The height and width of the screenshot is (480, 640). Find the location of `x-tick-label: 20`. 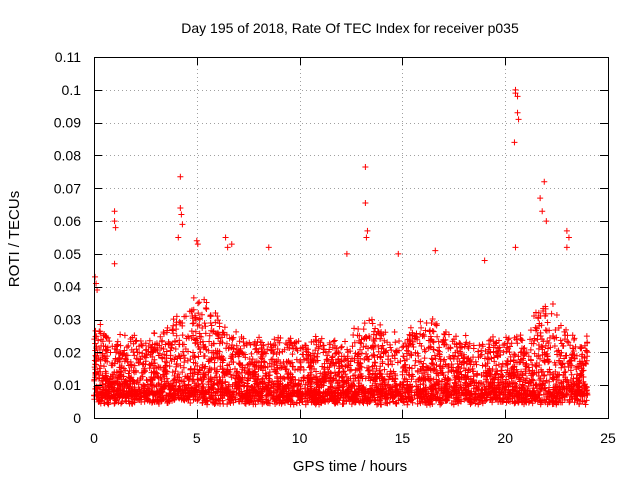

x-tick-label: 20 is located at coordinates (505, 438).